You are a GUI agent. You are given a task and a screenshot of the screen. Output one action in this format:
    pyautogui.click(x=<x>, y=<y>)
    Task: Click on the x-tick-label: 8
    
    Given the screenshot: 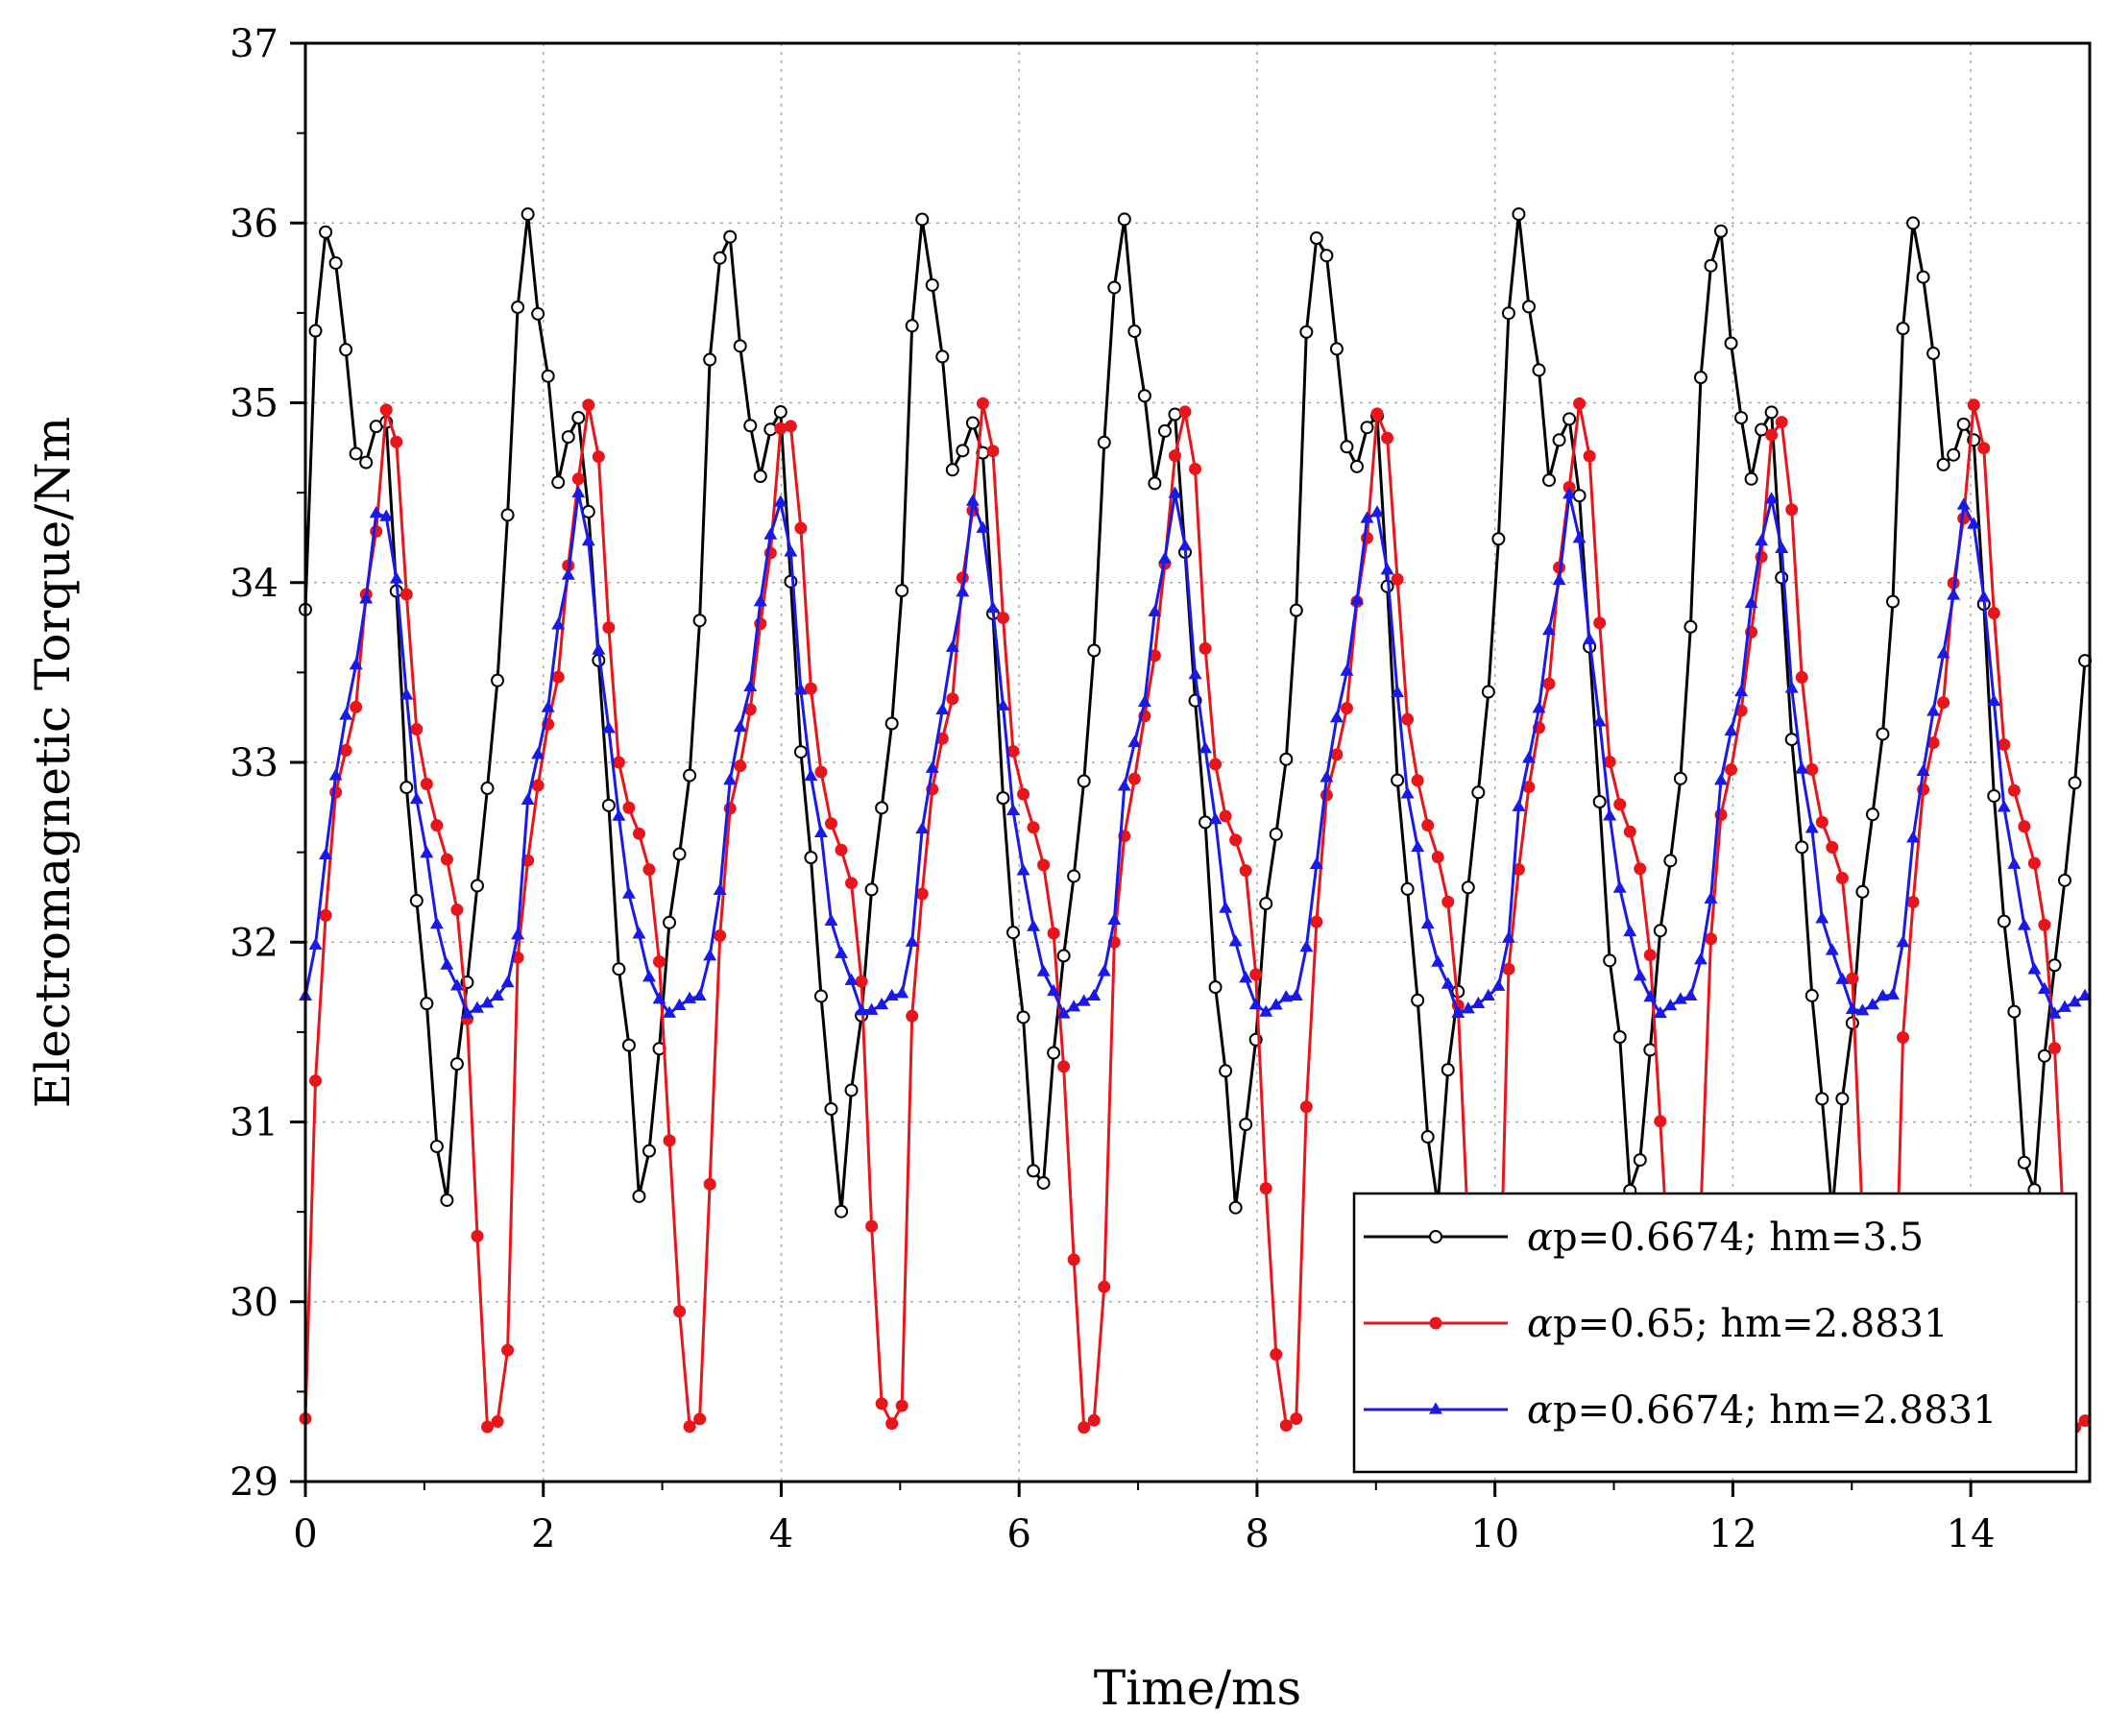 What is the action you would take?
    pyautogui.click(x=1257, y=1534)
    